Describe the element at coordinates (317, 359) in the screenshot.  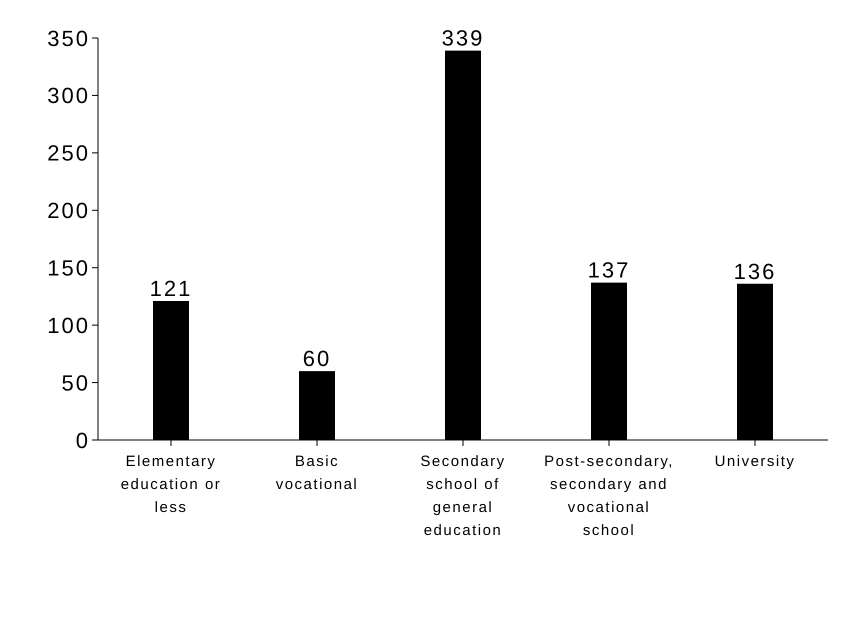
I see `data-label: 60` at that location.